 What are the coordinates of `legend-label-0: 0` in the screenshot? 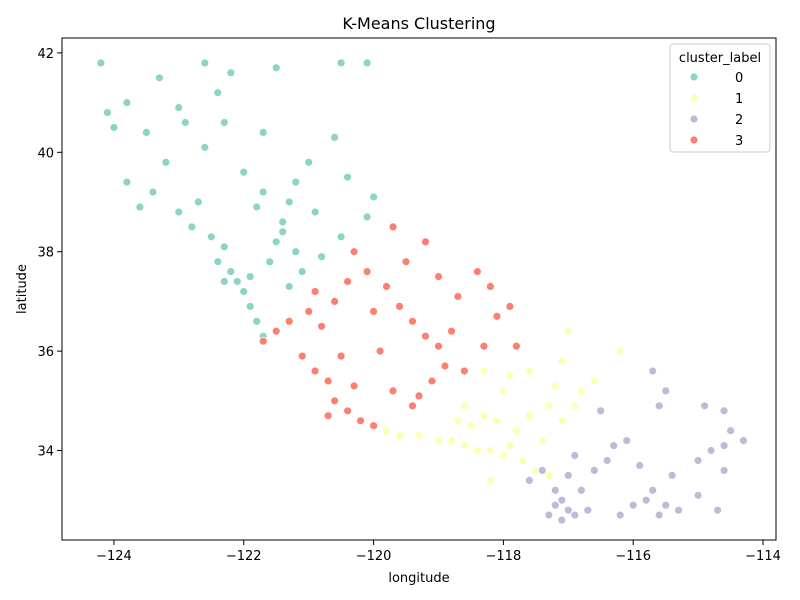 It's located at (739, 78).